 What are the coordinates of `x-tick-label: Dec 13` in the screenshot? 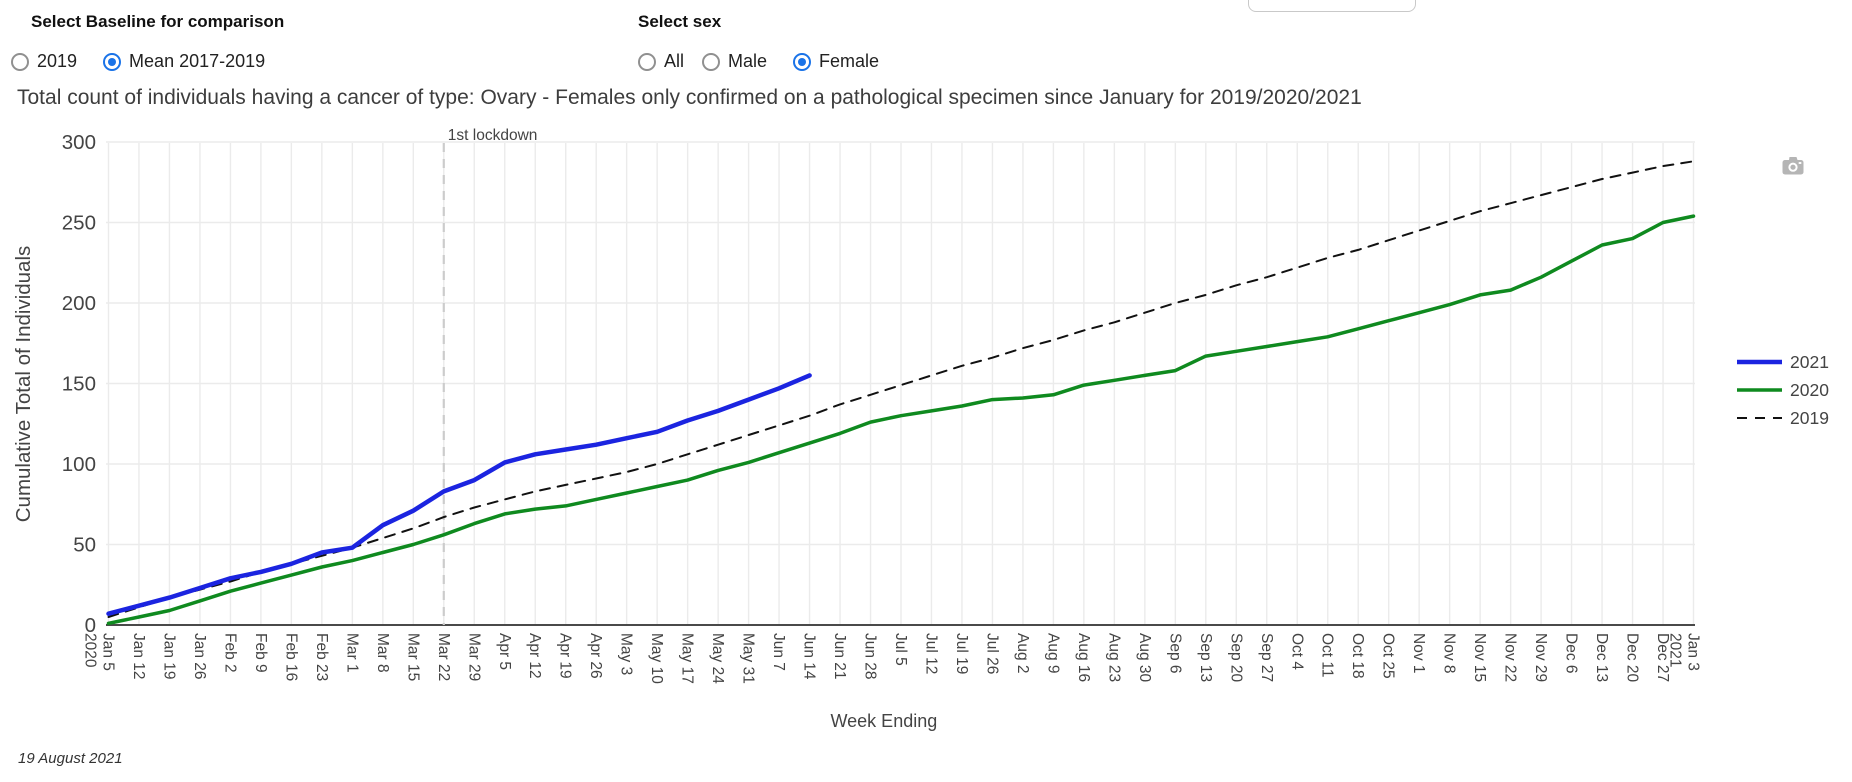 It's located at (1601, 657).